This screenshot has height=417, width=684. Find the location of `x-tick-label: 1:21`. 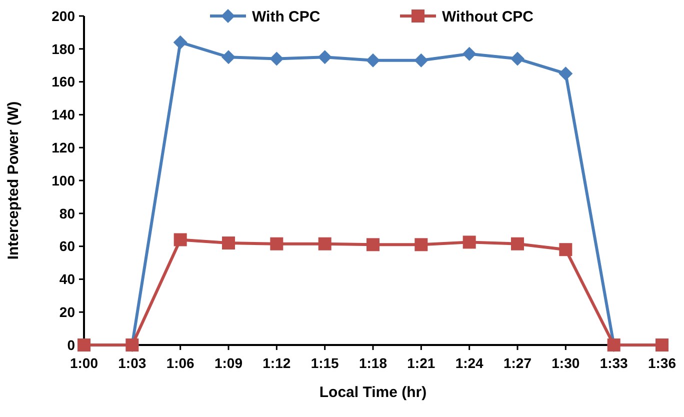

x-tick-label: 1:21 is located at coordinates (421, 363).